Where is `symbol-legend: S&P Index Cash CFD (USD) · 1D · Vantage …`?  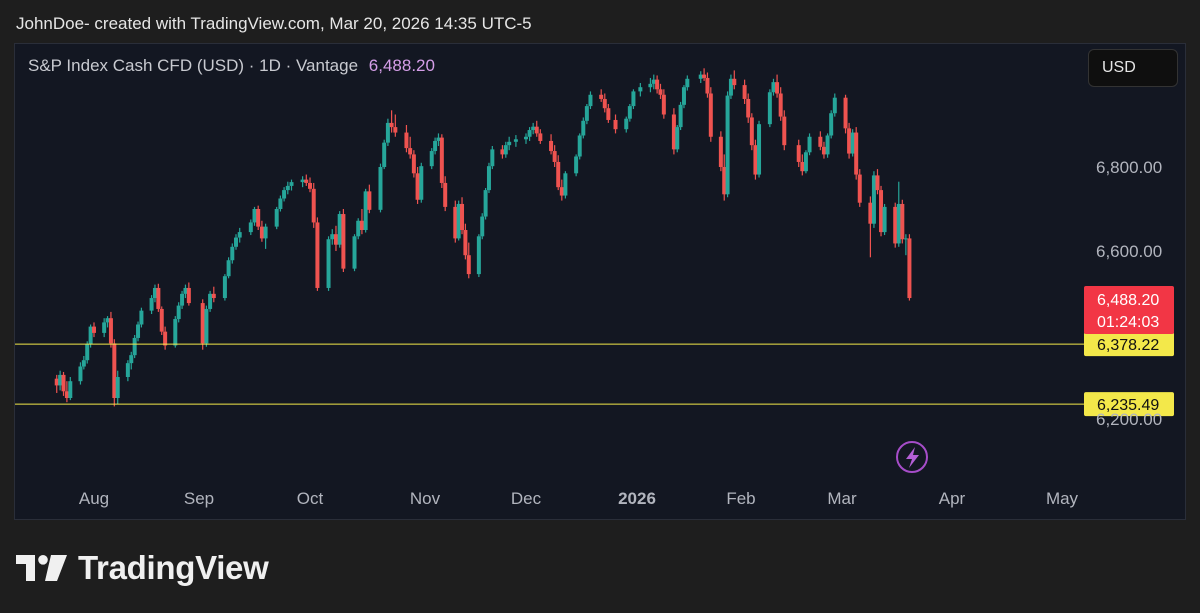 symbol-legend: S&P Index Cash CFD (USD) · 1D · Vantage … is located at coordinates (231, 66).